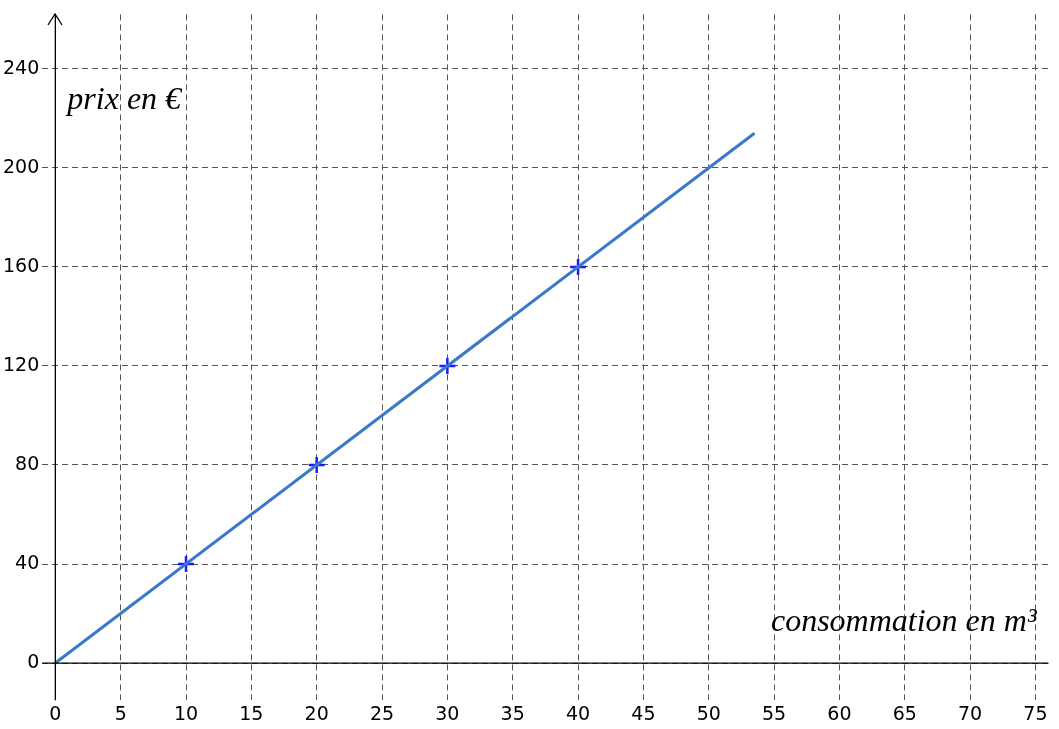 The height and width of the screenshot is (729, 1059). What do you see at coordinates (33, 661) in the screenshot?
I see `y-tick-label: 0` at bounding box center [33, 661].